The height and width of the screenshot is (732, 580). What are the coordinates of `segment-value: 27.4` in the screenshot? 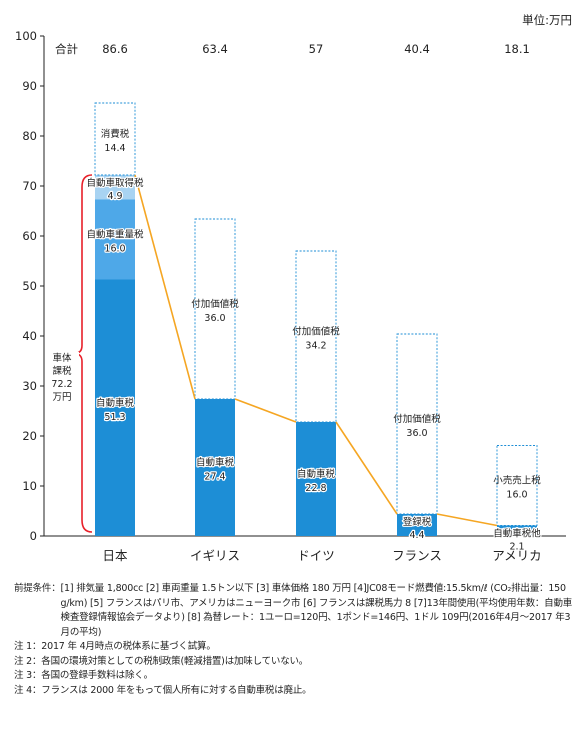 It's located at (214, 477).